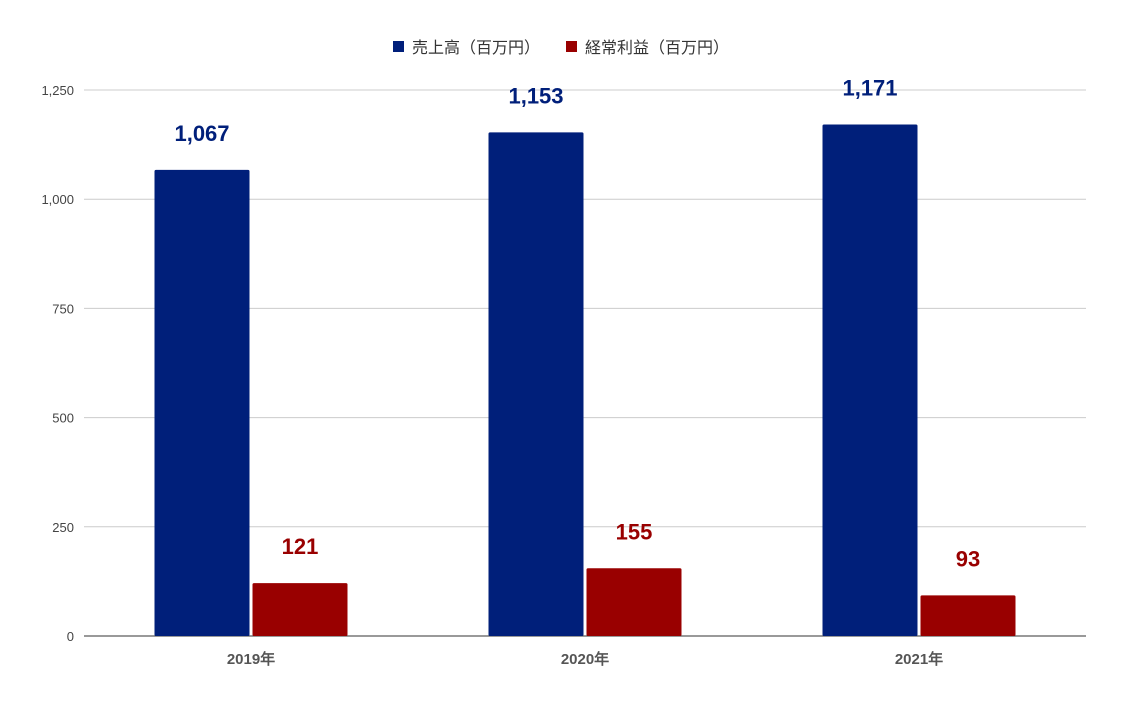 The image size is (1122, 703). I want to click on y-tick-label: 250, so click(63, 527).